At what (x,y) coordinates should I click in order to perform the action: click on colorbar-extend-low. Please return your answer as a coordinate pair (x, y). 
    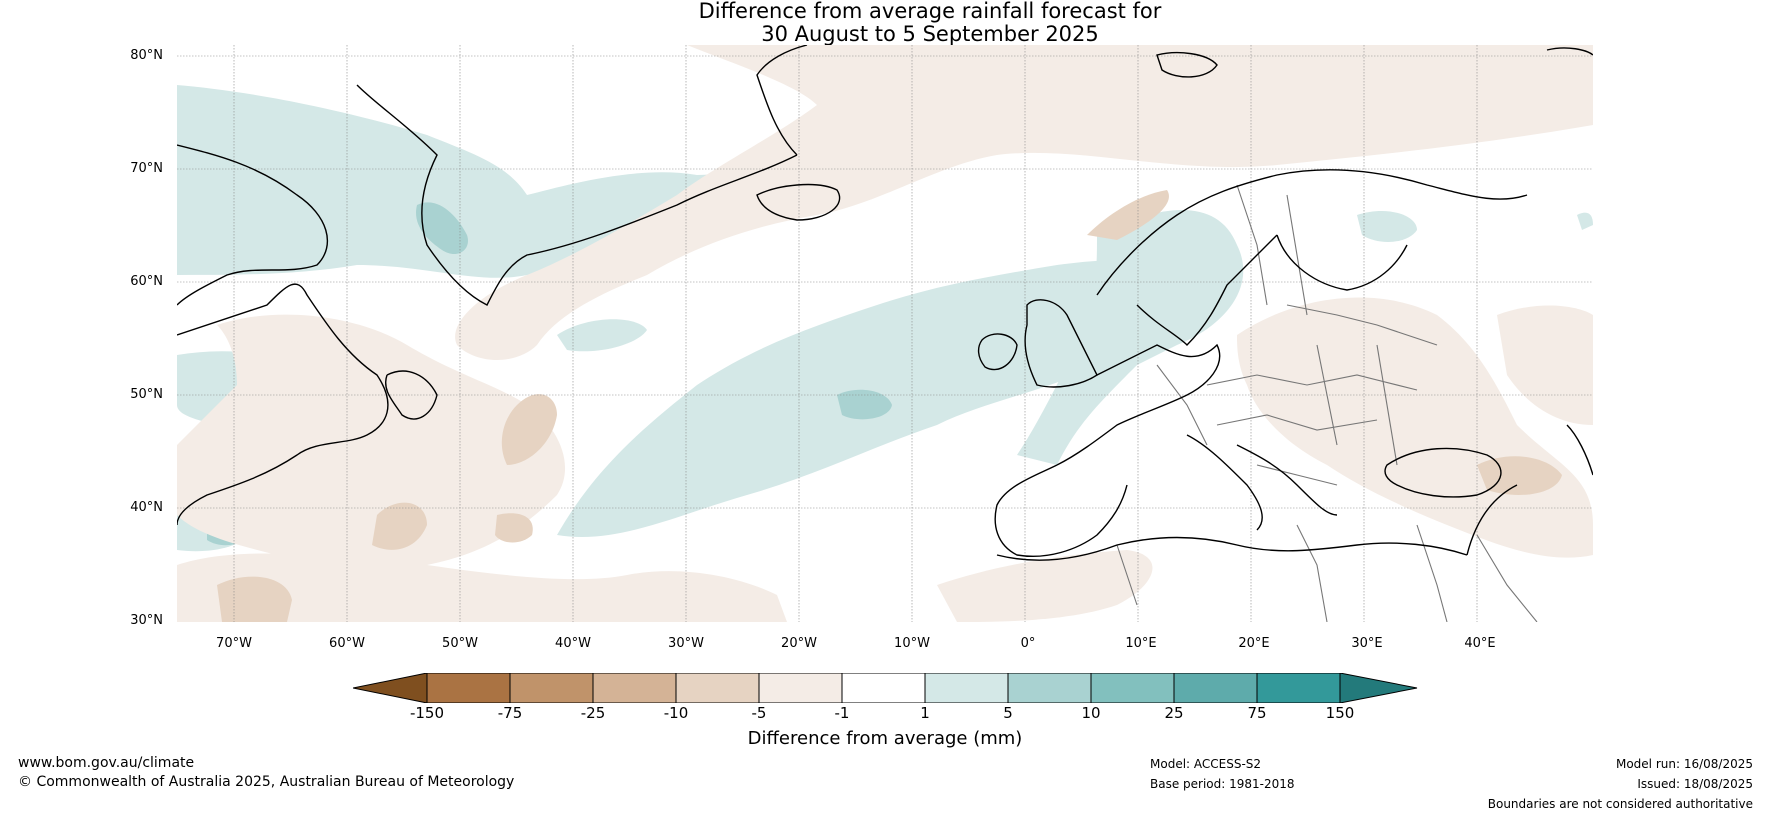
    Looking at the image, I should click on (390, 688).